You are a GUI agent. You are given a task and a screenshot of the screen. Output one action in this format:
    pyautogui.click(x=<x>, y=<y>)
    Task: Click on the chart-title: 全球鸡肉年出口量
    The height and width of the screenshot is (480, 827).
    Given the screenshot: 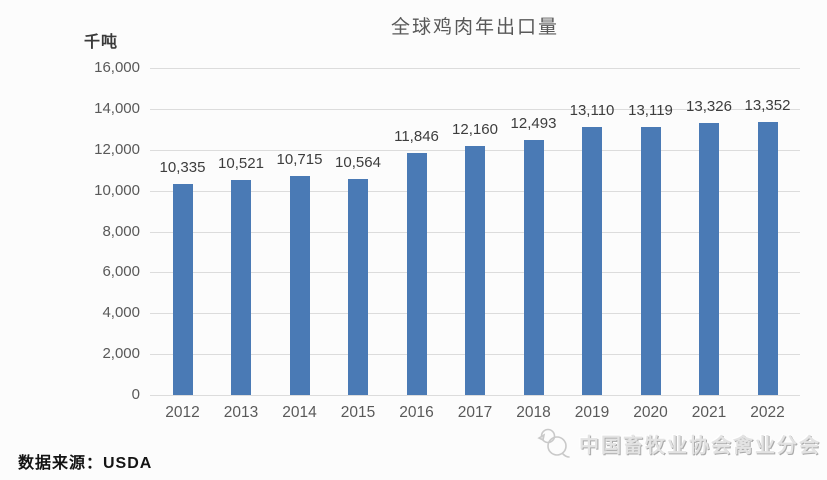 What is the action you would take?
    pyautogui.click(x=474, y=27)
    